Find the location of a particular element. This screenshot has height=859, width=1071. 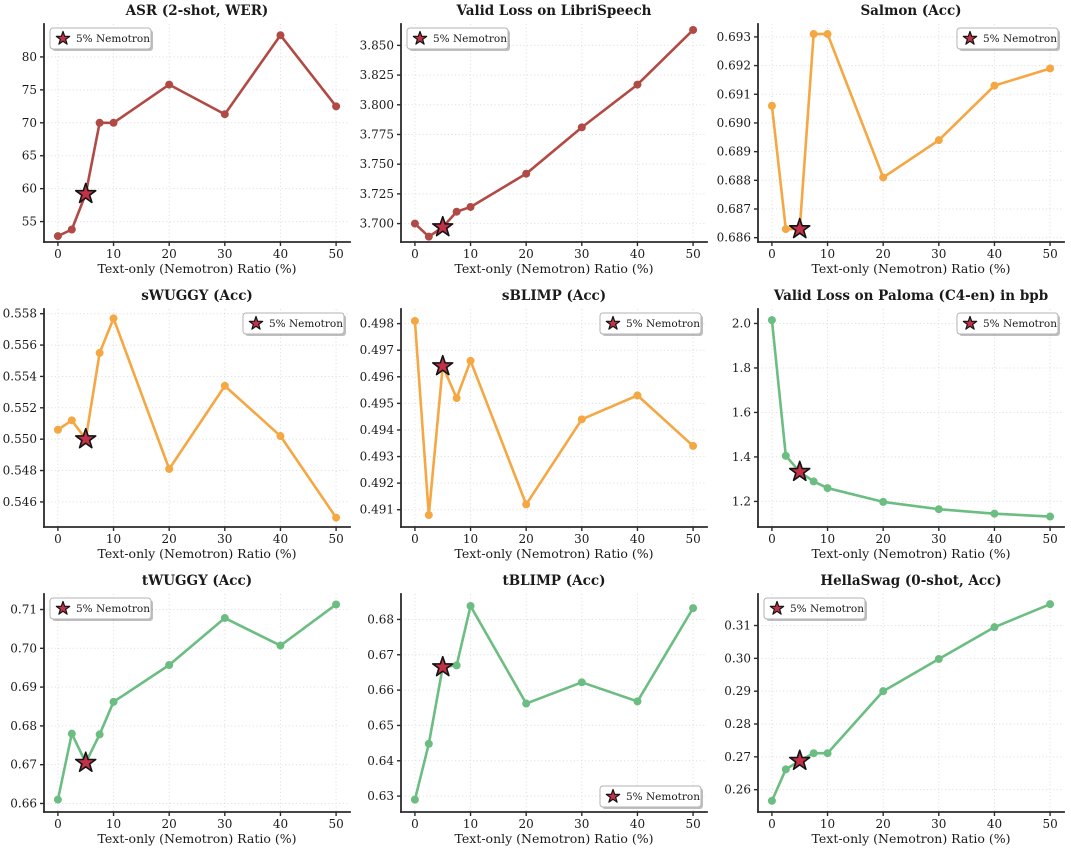

y-tick-label: 0.691 is located at coordinates (734, 94).